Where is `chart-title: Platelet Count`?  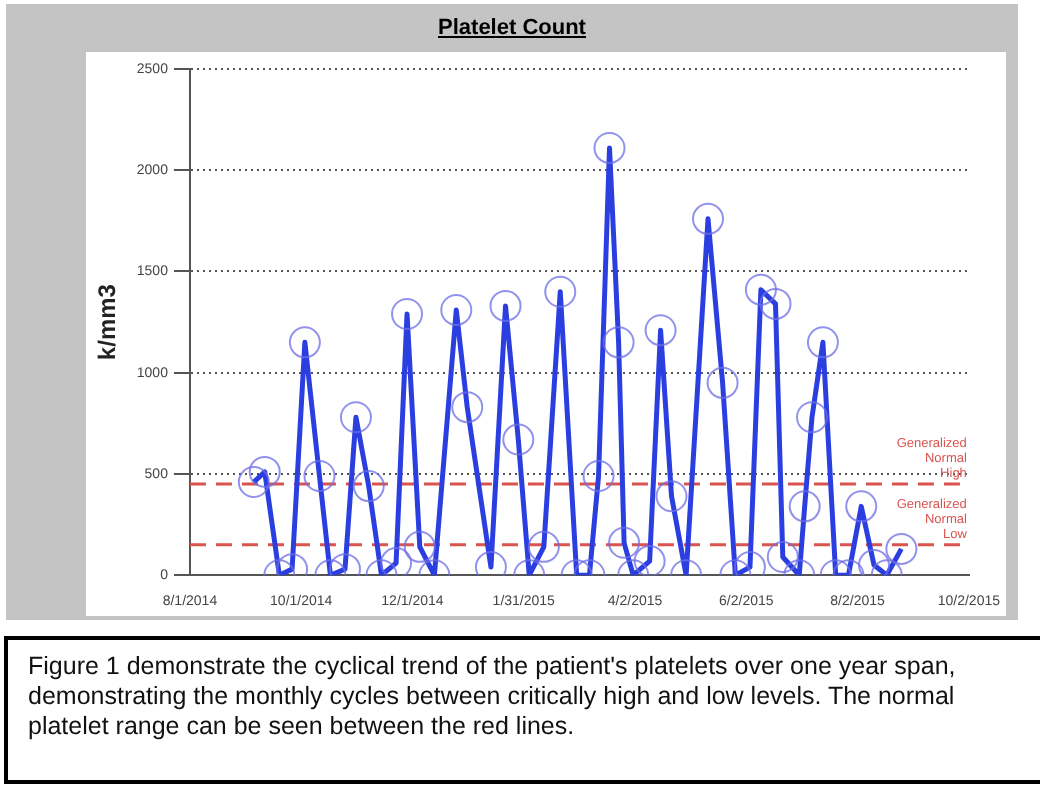
chart-title: Platelet Count is located at coordinates (512, 30).